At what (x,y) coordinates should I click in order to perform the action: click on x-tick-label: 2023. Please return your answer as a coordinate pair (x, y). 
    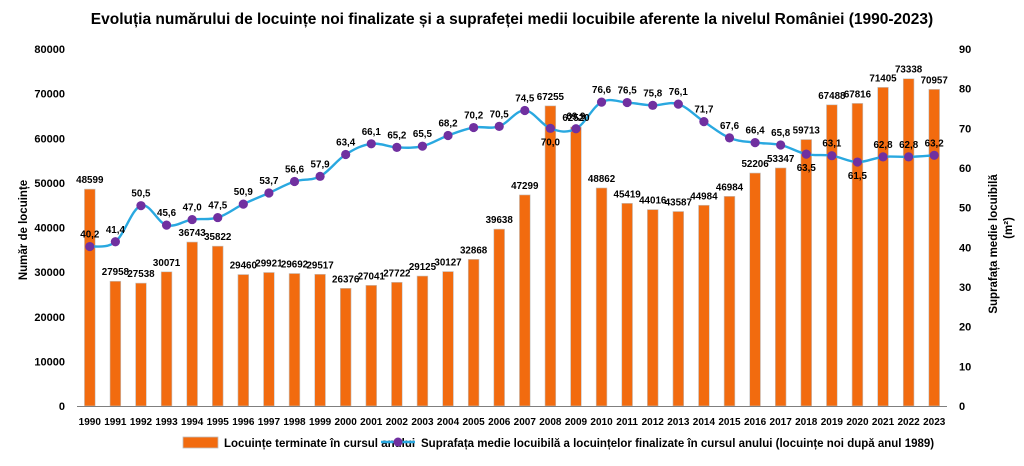
    Looking at the image, I should click on (934, 422).